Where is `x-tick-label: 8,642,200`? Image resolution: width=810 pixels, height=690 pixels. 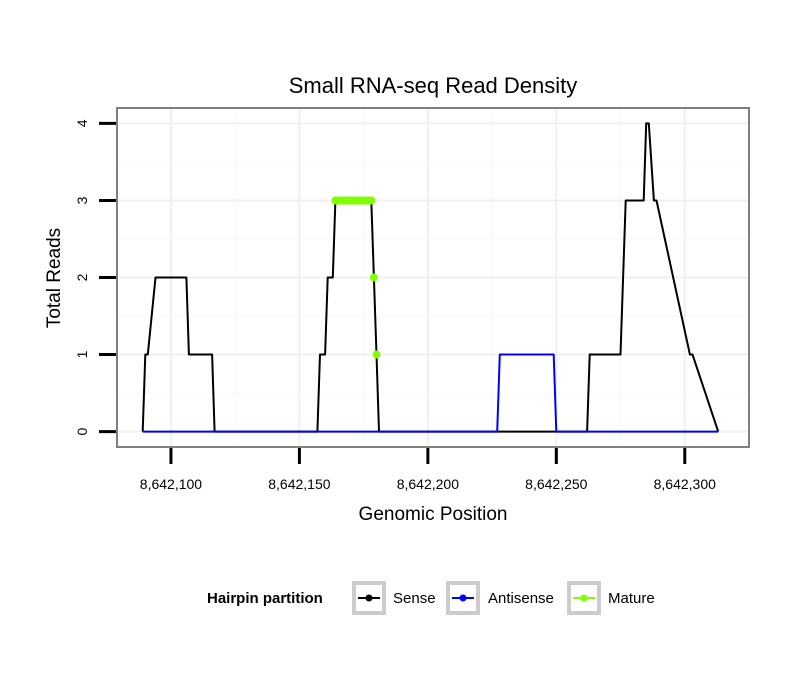 x-tick-label: 8,642,200 is located at coordinates (428, 484).